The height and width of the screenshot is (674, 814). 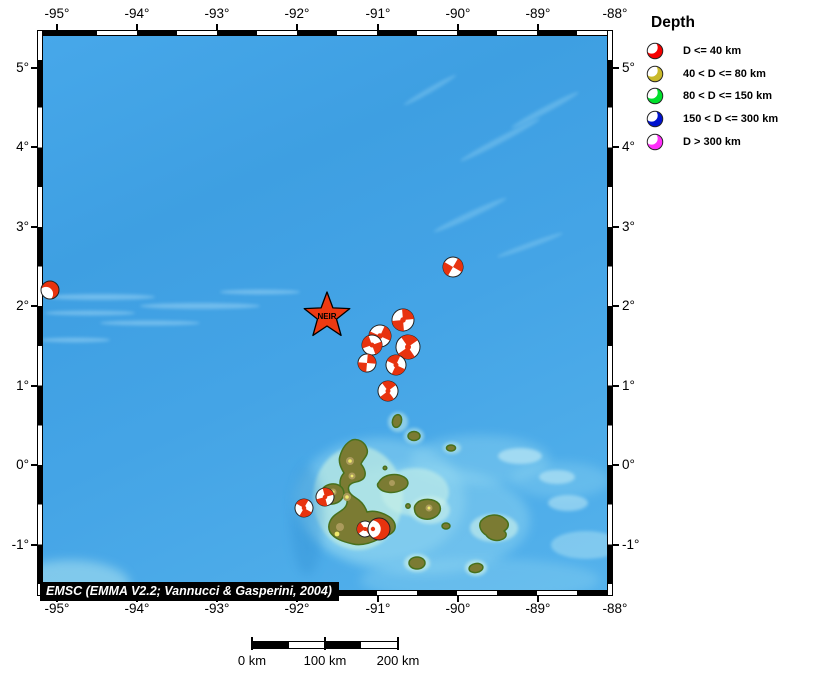 What do you see at coordinates (326, 316) in the screenshot?
I see `epicenter-star-label: NEIR` at bounding box center [326, 316].